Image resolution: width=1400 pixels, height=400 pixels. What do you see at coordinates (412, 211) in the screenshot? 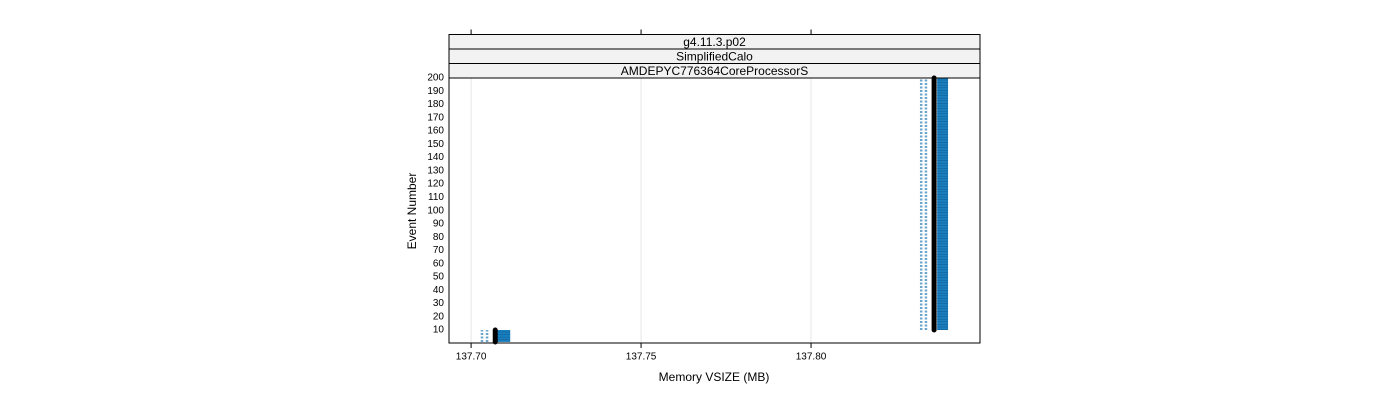
I see `y-axis-title: Event Number` at bounding box center [412, 211].